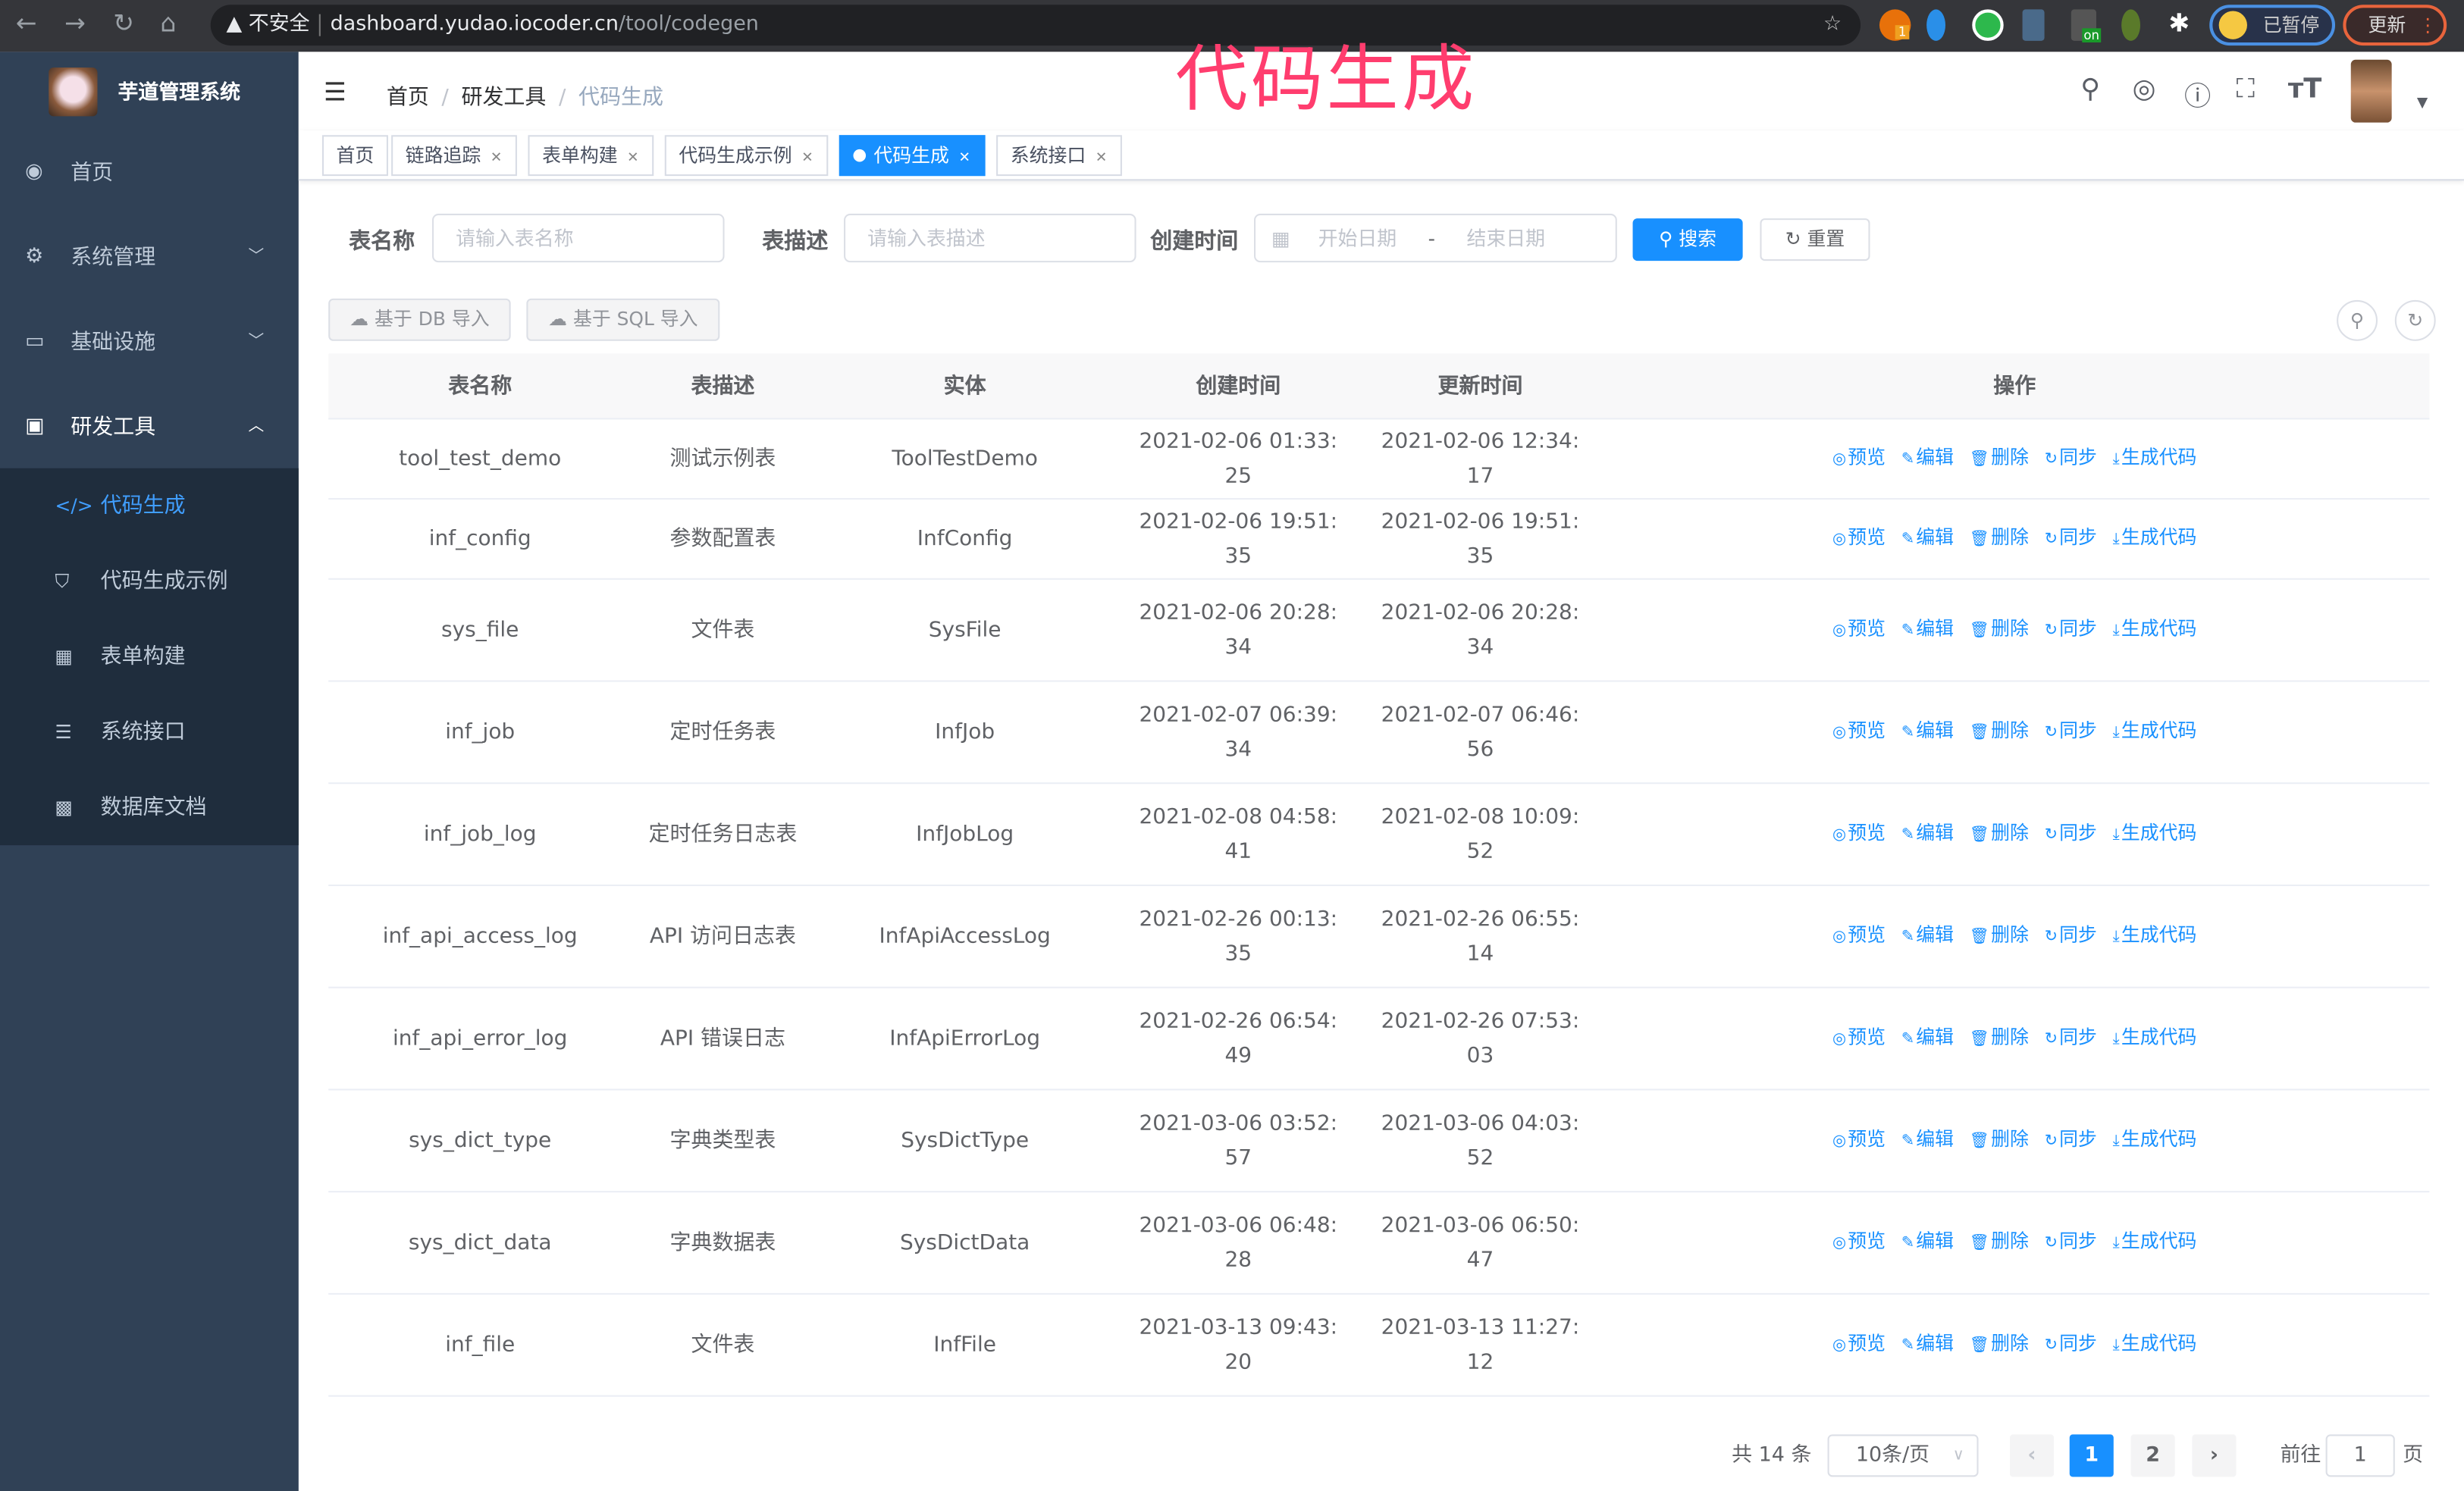 The height and width of the screenshot is (1491, 2464). What do you see at coordinates (1436, 238) in the screenshot?
I see `date-range-picker: ▦ 开始日期 - 结束日期` at bounding box center [1436, 238].